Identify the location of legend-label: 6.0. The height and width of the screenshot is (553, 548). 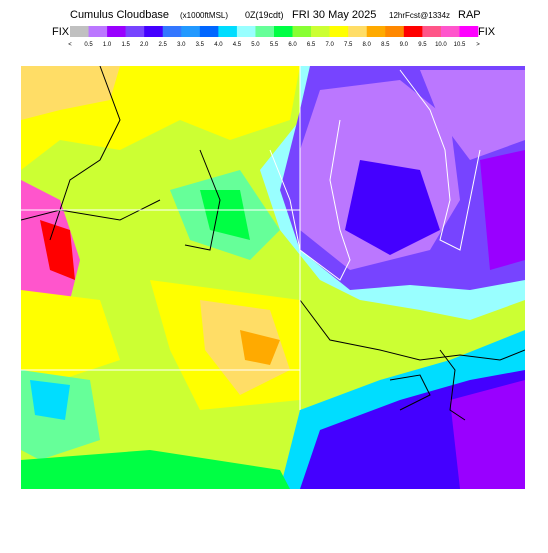
(292, 45).